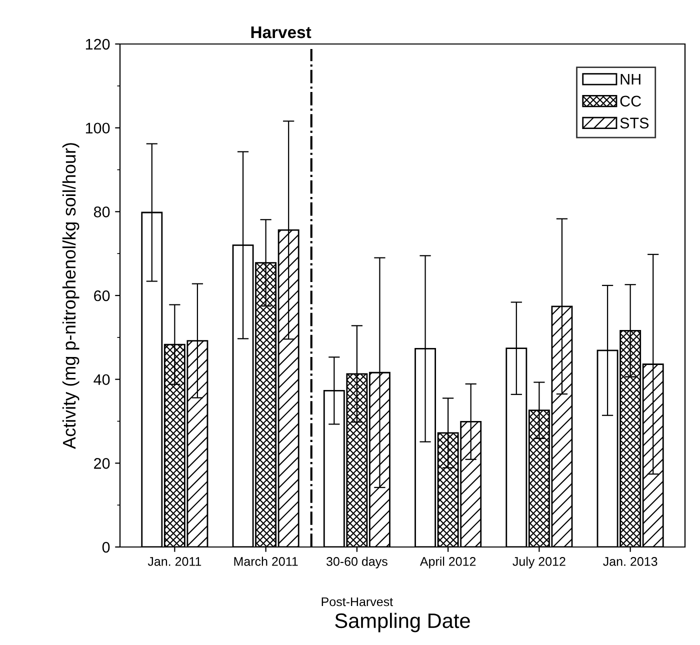  What do you see at coordinates (102, 380) in the screenshot?
I see `y-tick-label: 40` at bounding box center [102, 380].